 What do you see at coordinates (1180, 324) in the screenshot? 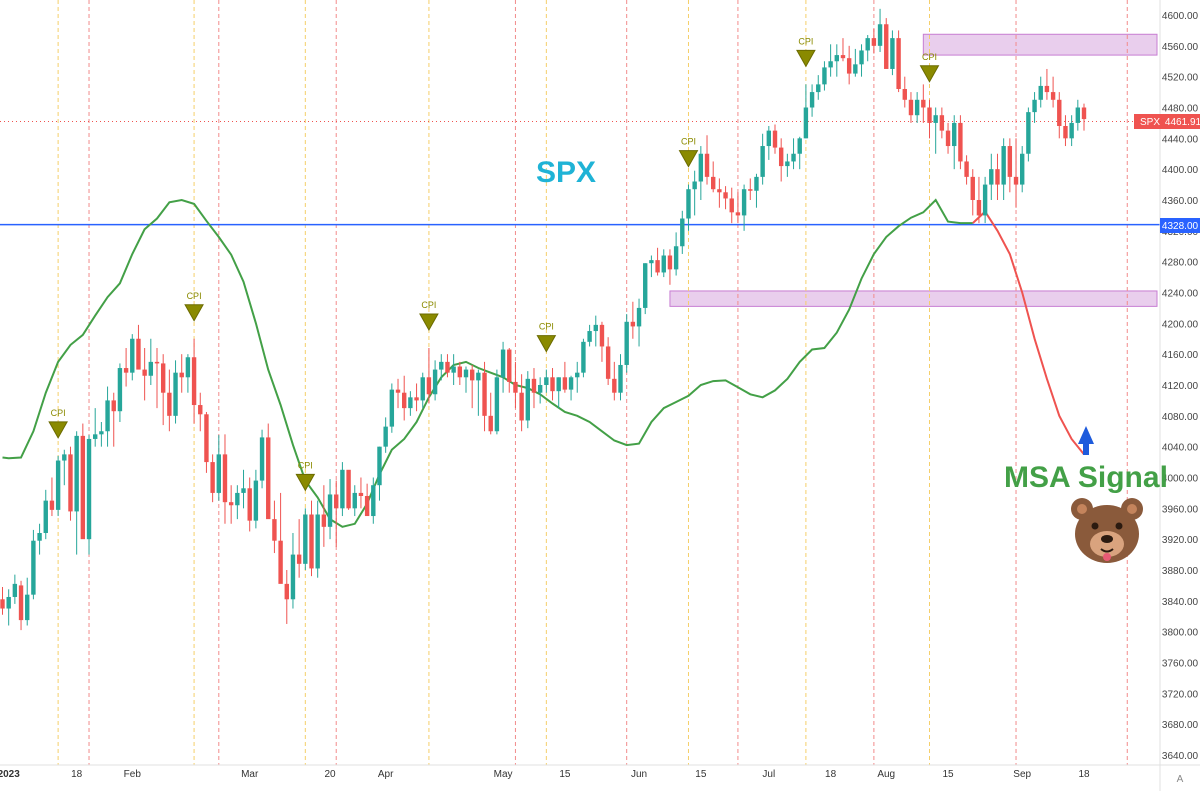
I see `price-tick-14: 4200.00` at bounding box center [1180, 324].